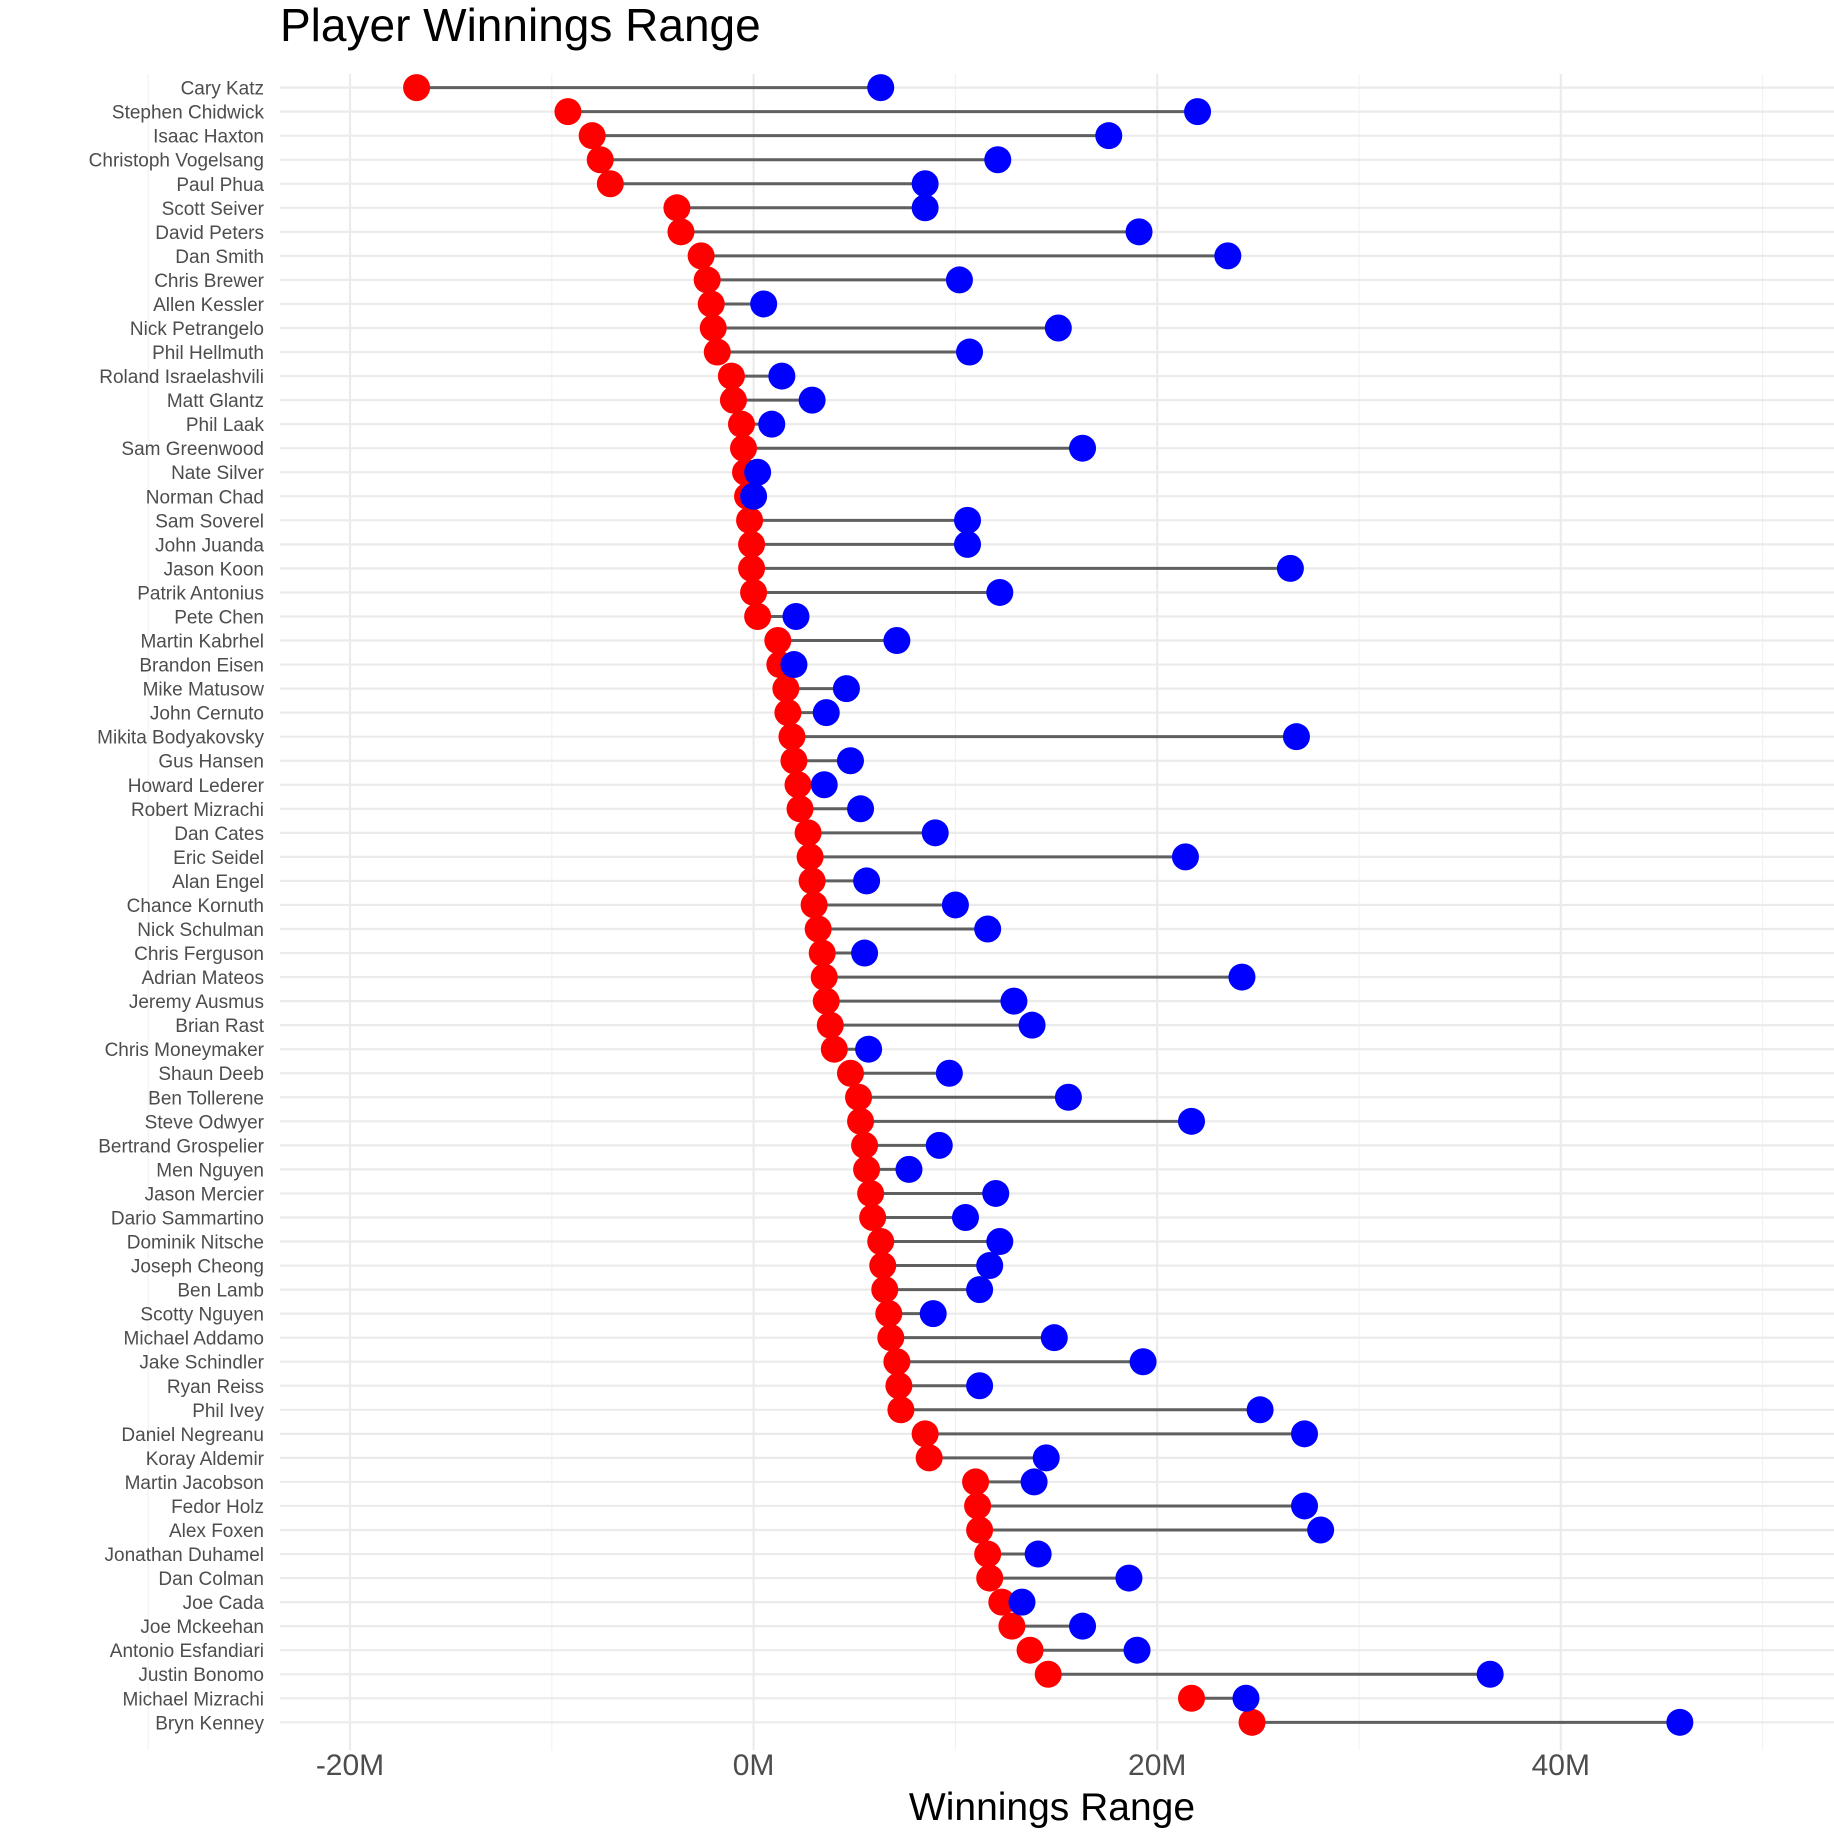  What do you see at coordinates (211, 762) in the screenshot?
I see `y-tick-label: Gus Hansen` at bounding box center [211, 762].